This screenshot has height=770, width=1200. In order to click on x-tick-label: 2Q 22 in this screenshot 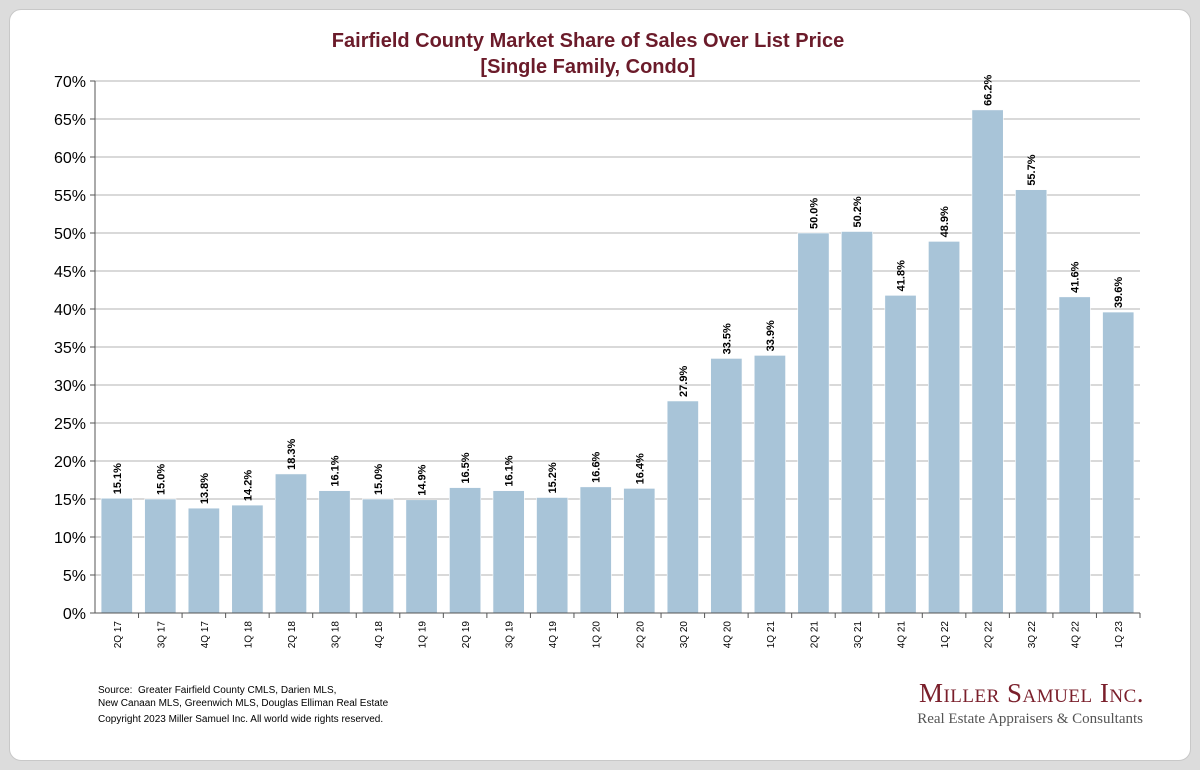, I will do `click(989, 635)`.